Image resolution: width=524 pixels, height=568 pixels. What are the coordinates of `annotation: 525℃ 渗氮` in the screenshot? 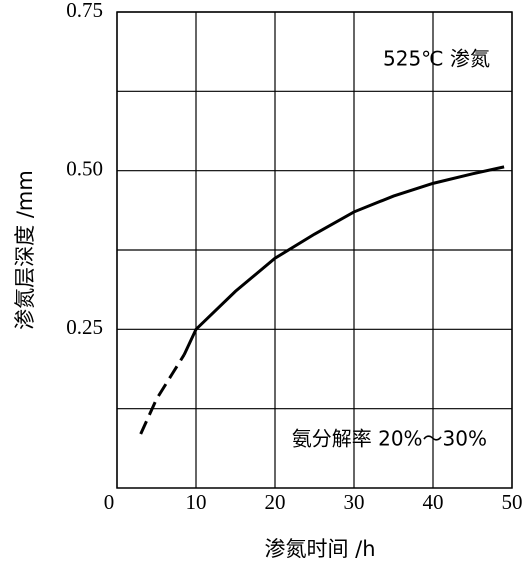 It's located at (436, 59).